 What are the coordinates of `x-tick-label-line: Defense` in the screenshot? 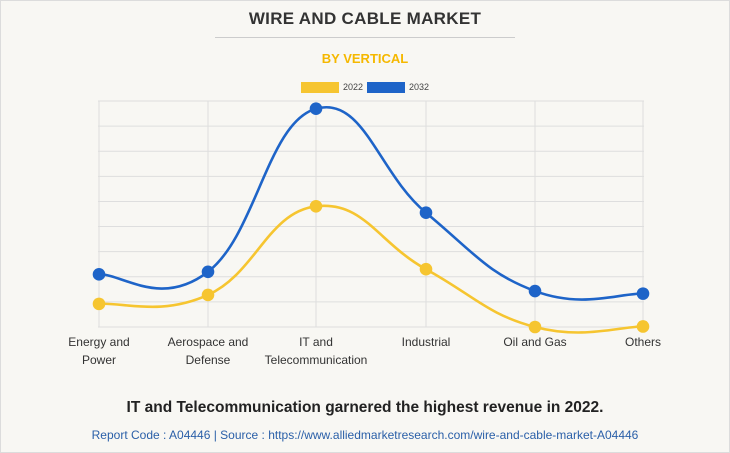 It's located at (208, 360).